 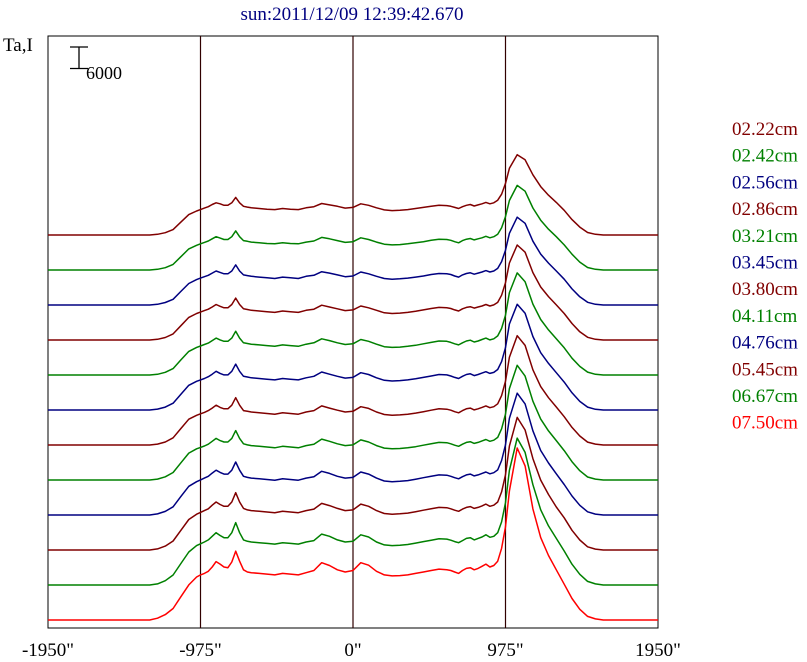 I want to click on series-line-04.76cm, so click(x=353, y=454).